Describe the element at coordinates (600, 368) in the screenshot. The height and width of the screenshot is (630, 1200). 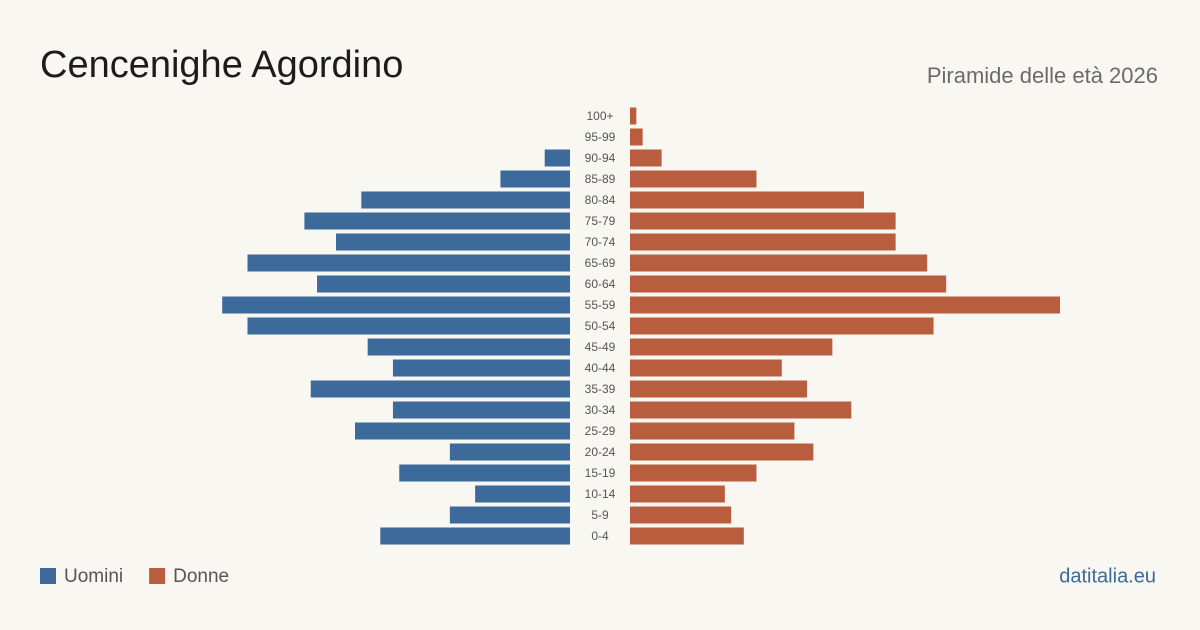
I see `age-label: 40-44` at that location.